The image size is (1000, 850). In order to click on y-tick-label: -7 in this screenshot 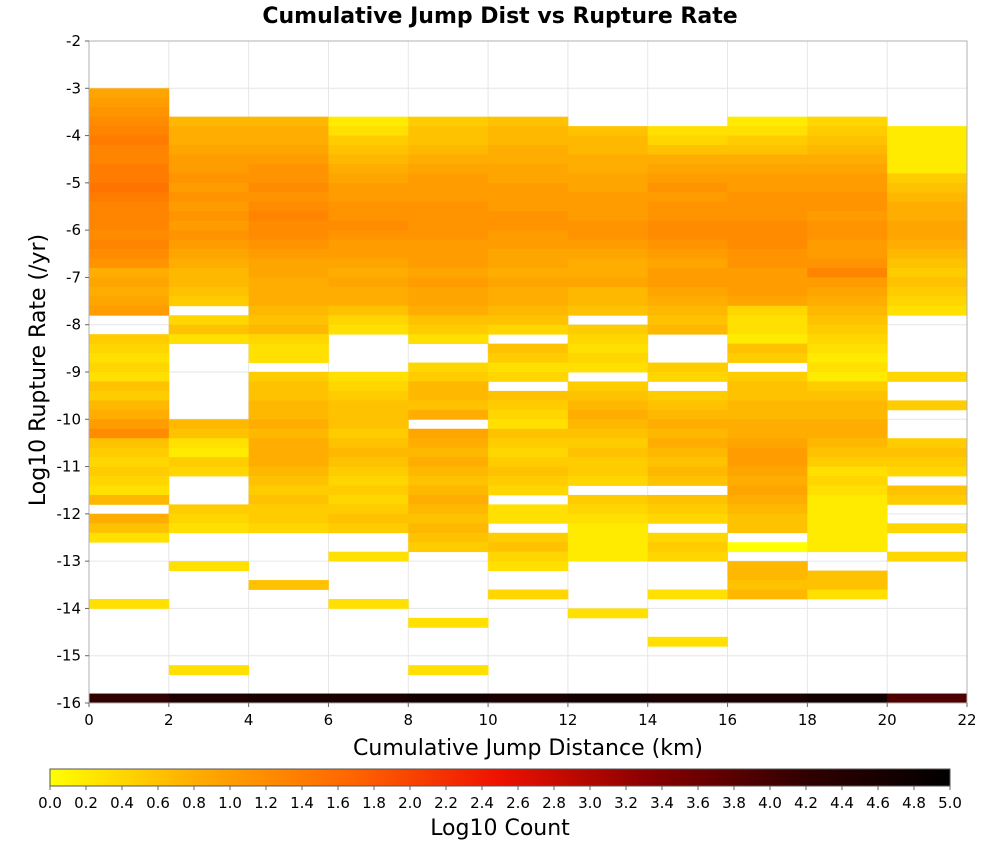, I will do `click(73, 277)`.